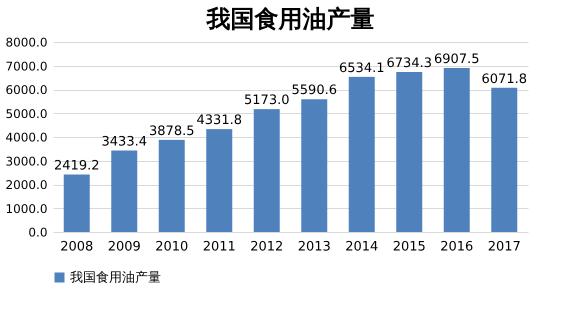 The width and height of the screenshot is (566, 326). Describe the element at coordinates (361, 247) in the screenshot. I see `x-tick-label: 2014` at that location.